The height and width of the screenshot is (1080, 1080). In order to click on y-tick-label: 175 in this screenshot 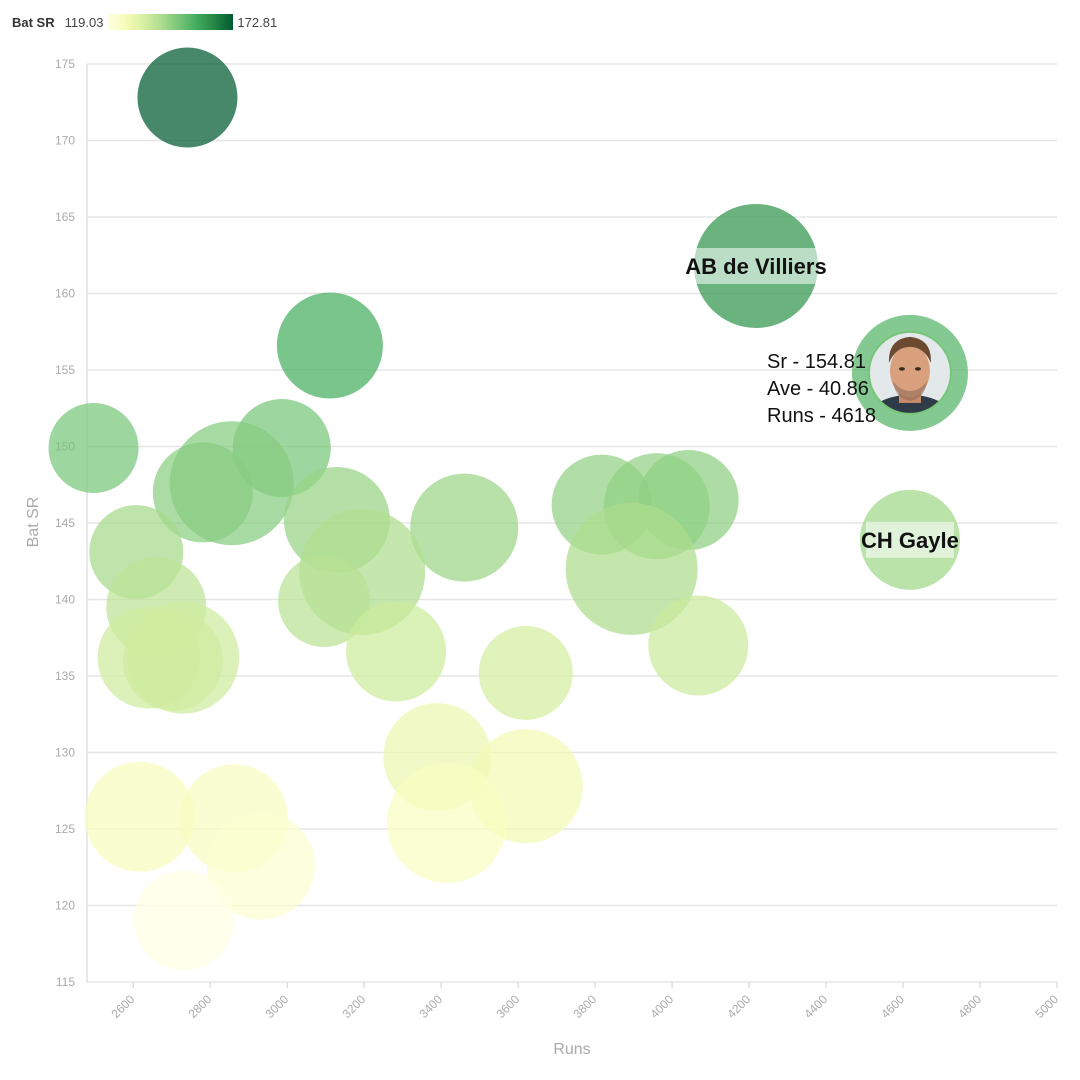, I will do `click(65, 64)`.